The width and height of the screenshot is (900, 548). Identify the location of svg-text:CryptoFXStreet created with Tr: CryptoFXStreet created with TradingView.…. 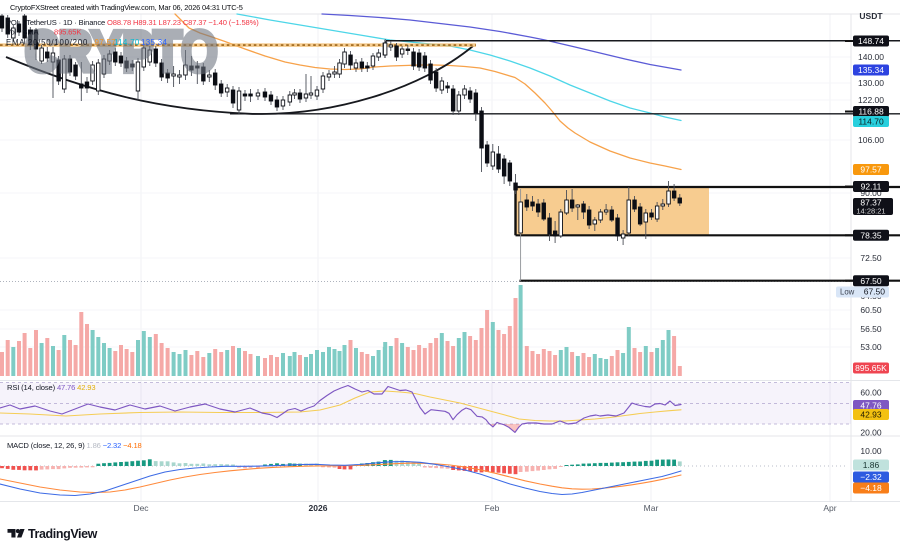
(126, 7).